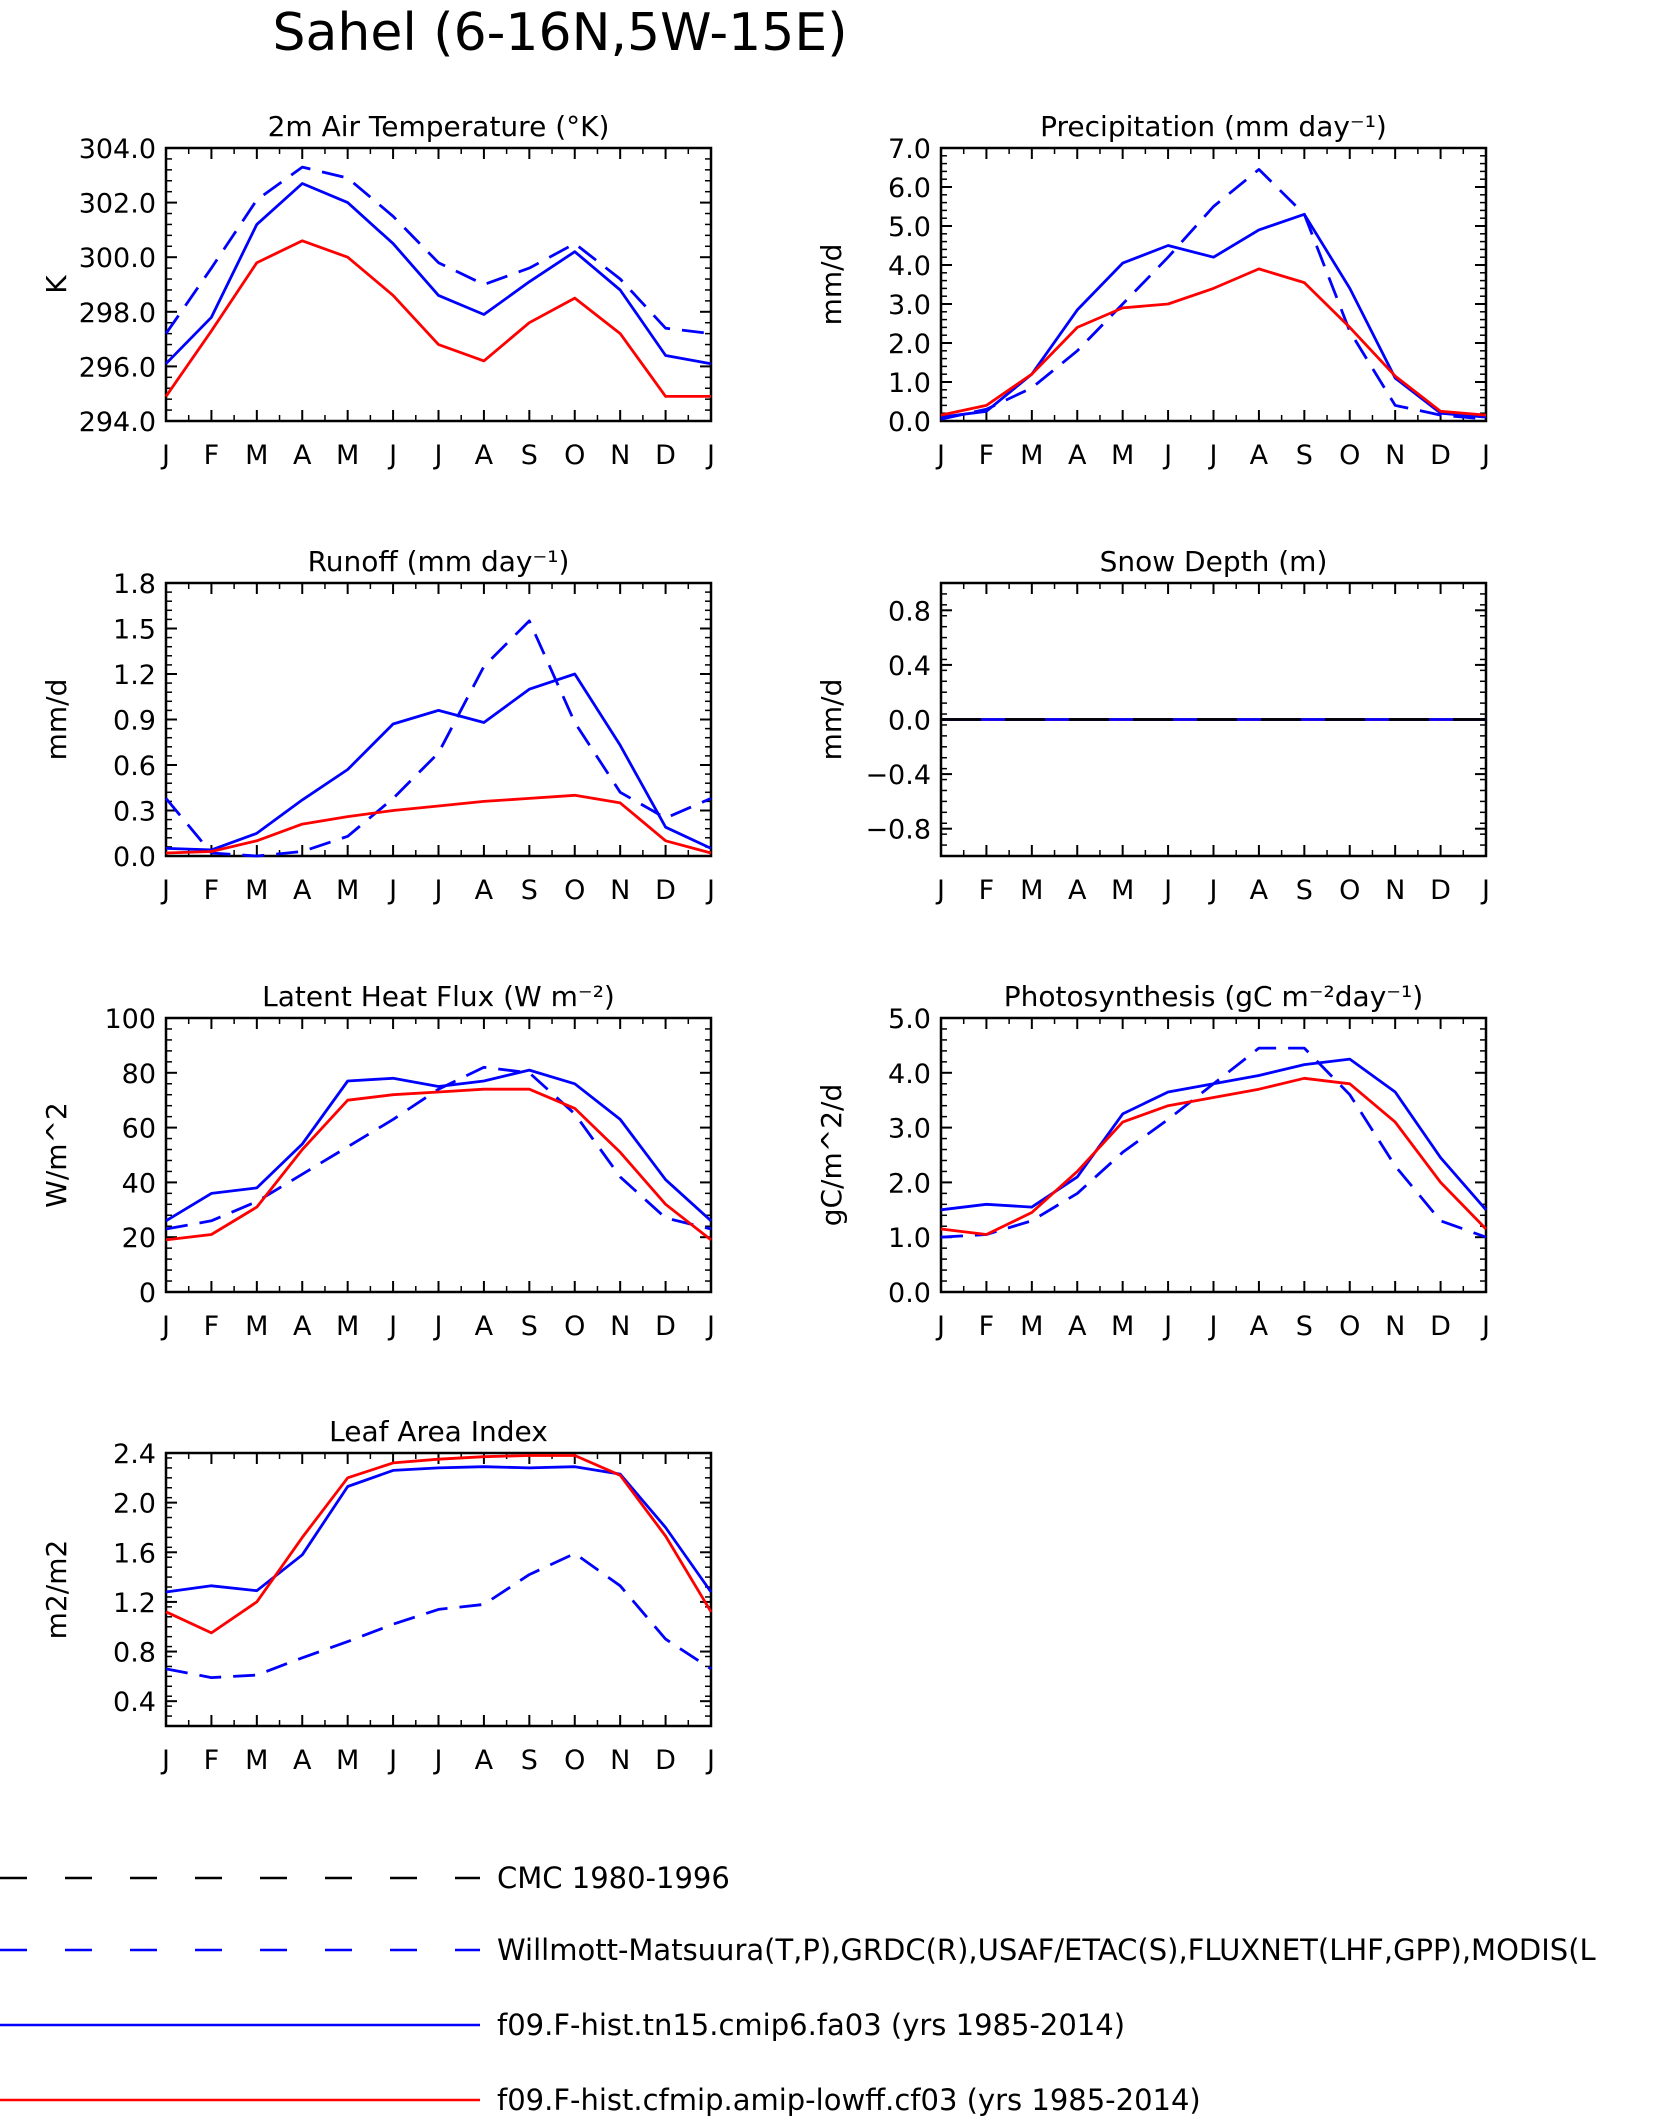  Describe the element at coordinates (139, 1238) in the screenshot. I see `y-tick-label: 20` at that location.